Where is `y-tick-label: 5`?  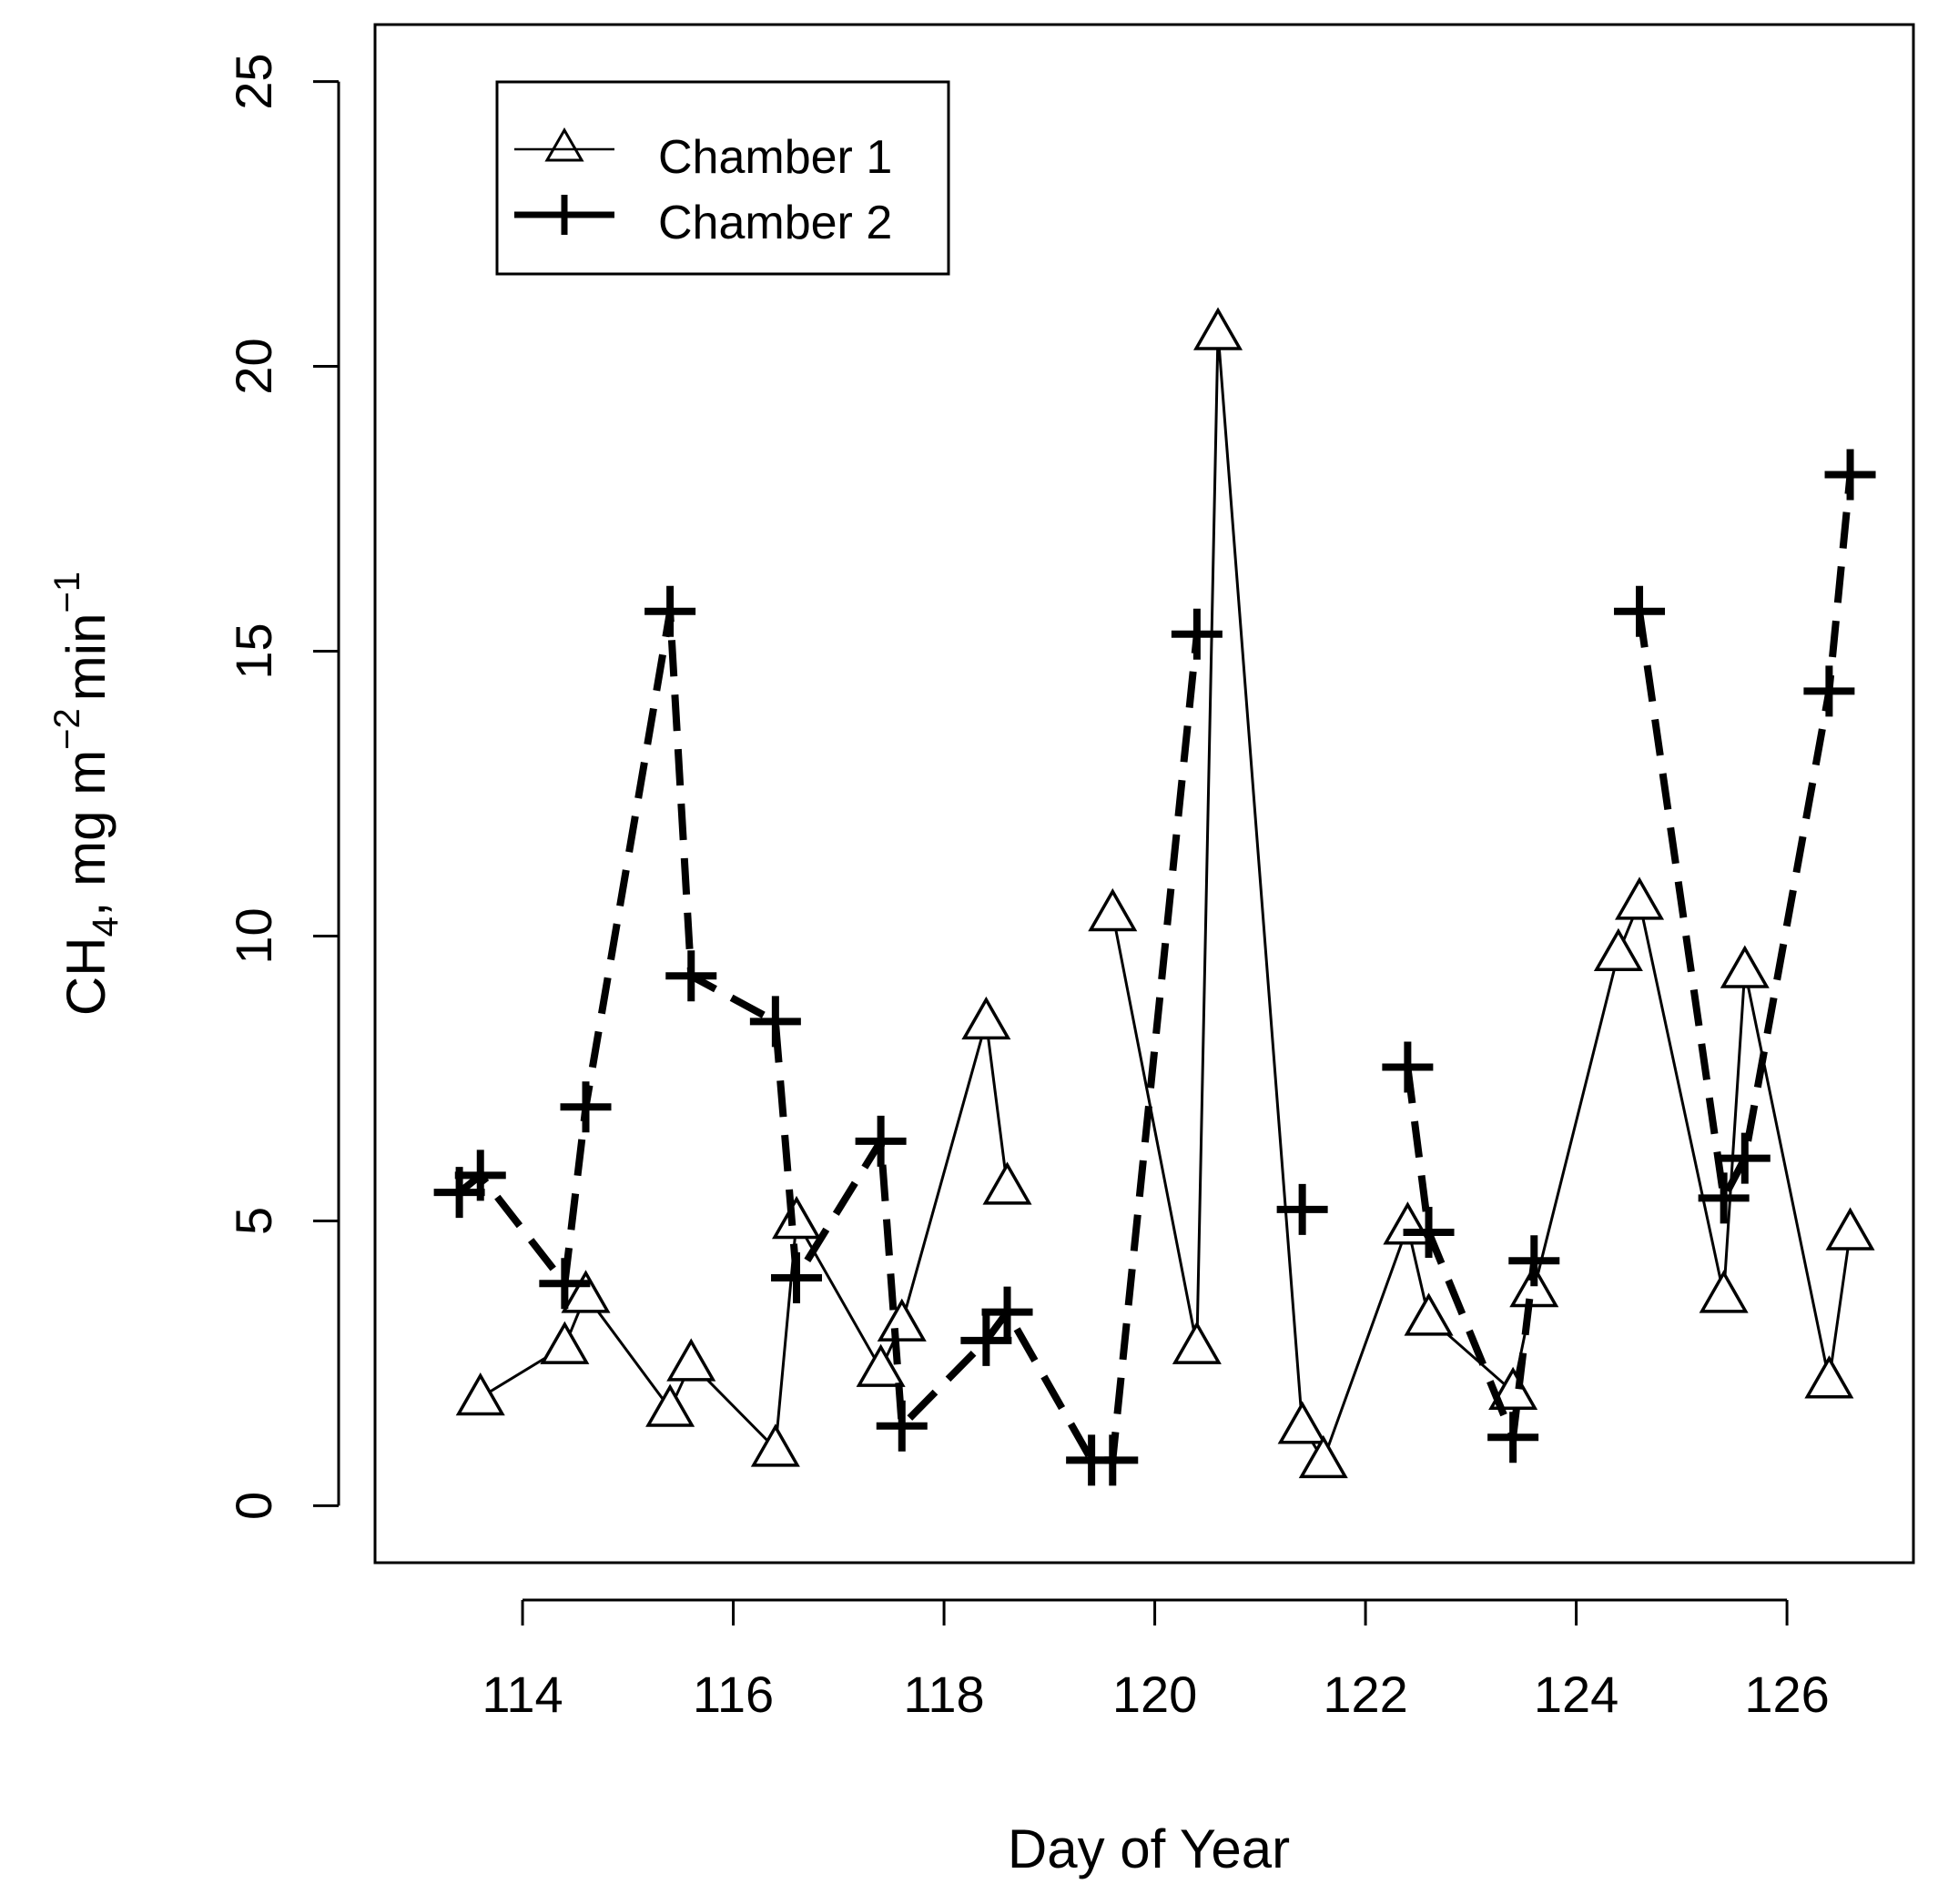 y-tick-label: 5 is located at coordinates (253, 1221).